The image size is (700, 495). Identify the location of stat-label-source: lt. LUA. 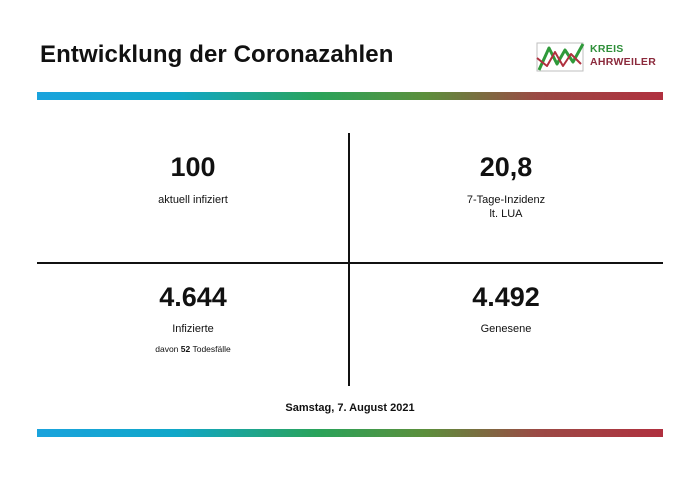
(506, 214).